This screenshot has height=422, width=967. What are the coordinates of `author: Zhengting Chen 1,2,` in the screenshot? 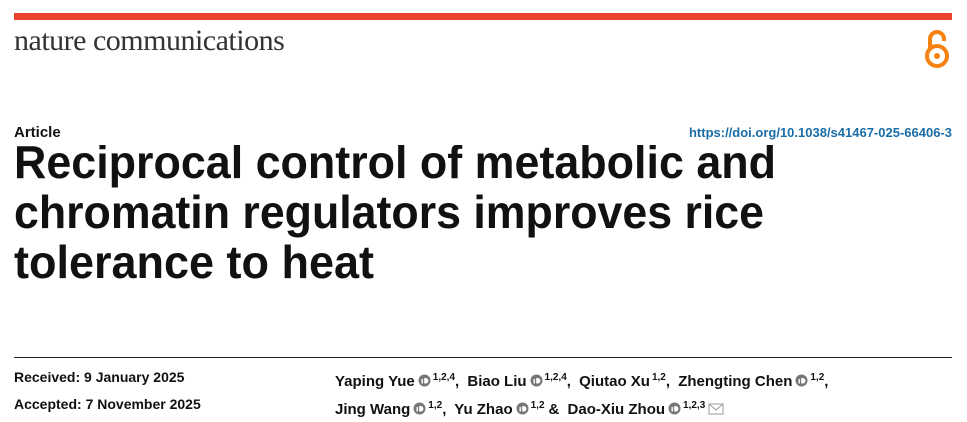 It's located at (755, 381).